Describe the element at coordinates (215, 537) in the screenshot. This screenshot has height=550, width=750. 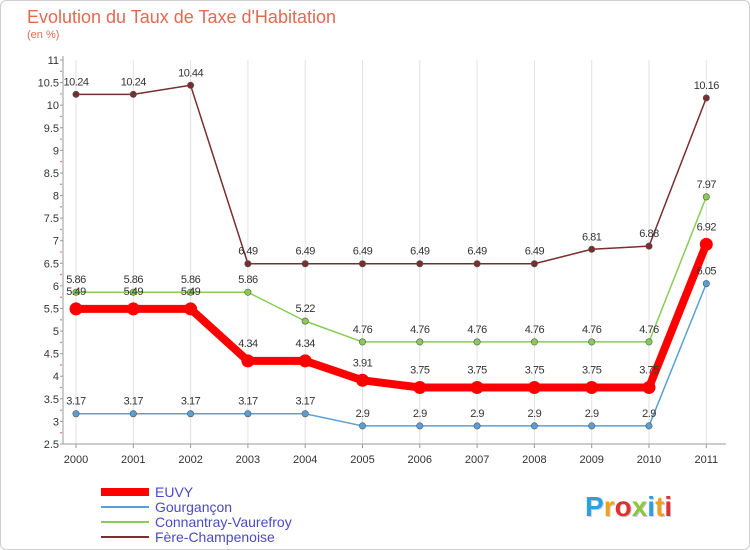
I see `legend-label: Fère-Champenoise` at that location.